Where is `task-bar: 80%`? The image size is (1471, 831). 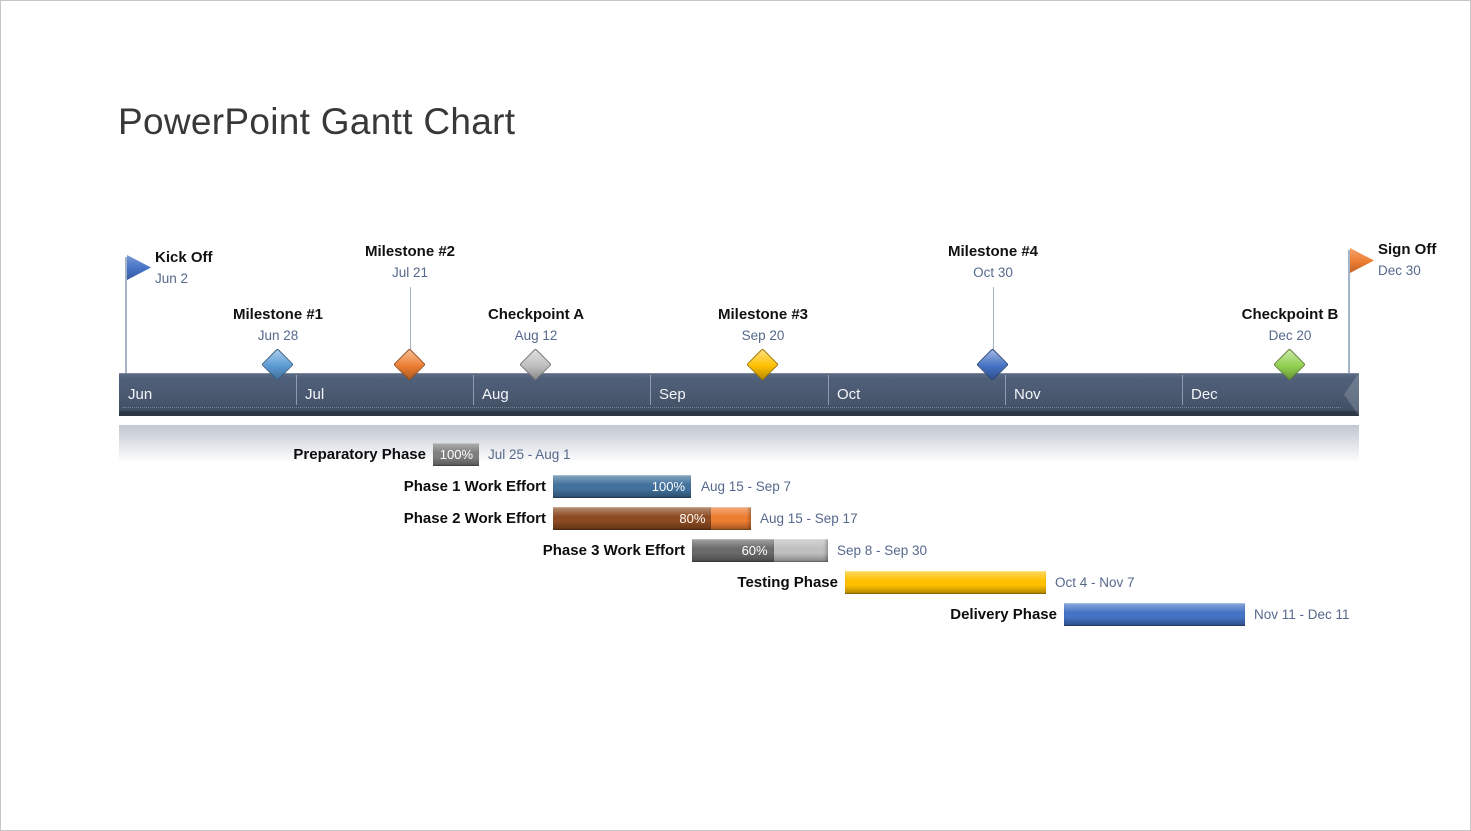 task-bar: 80% is located at coordinates (652, 518).